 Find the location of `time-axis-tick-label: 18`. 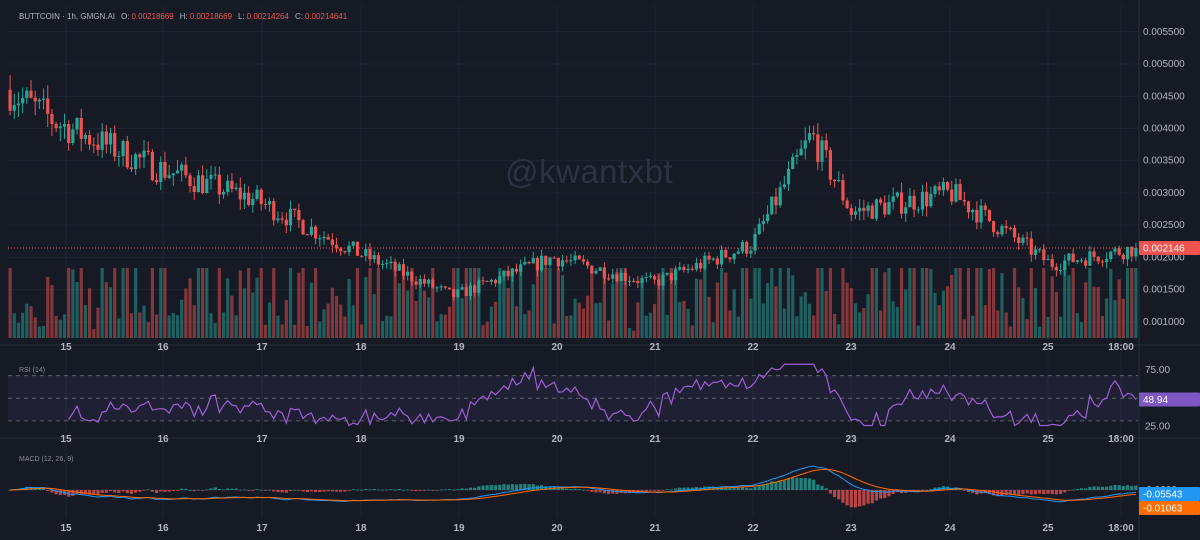

time-axis-tick-label: 18 is located at coordinates (361, 528).